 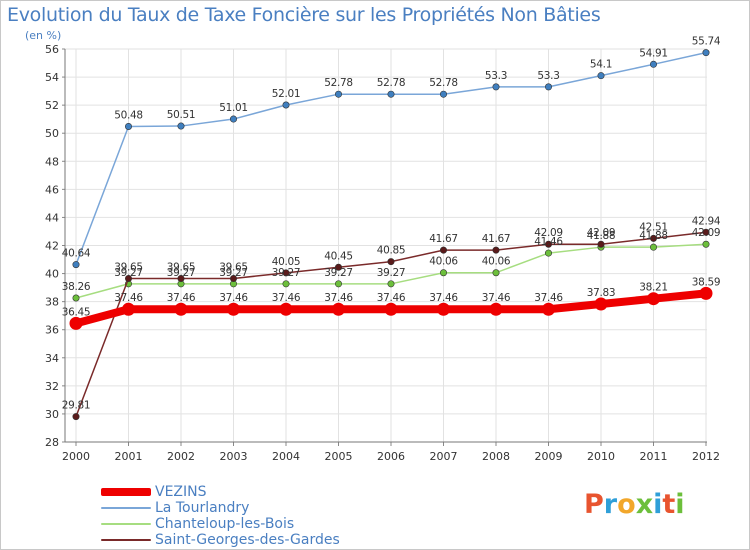 I want to click on data-label-3: 40.45, so click(x=338, y=256).